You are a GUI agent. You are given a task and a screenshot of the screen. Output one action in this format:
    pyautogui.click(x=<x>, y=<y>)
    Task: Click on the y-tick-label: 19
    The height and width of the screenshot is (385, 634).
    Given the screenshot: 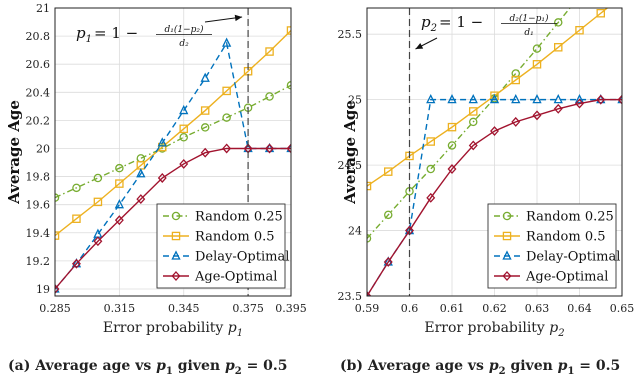 What is the action you would take?
    pyautogui.click(x=43, y=289)
    